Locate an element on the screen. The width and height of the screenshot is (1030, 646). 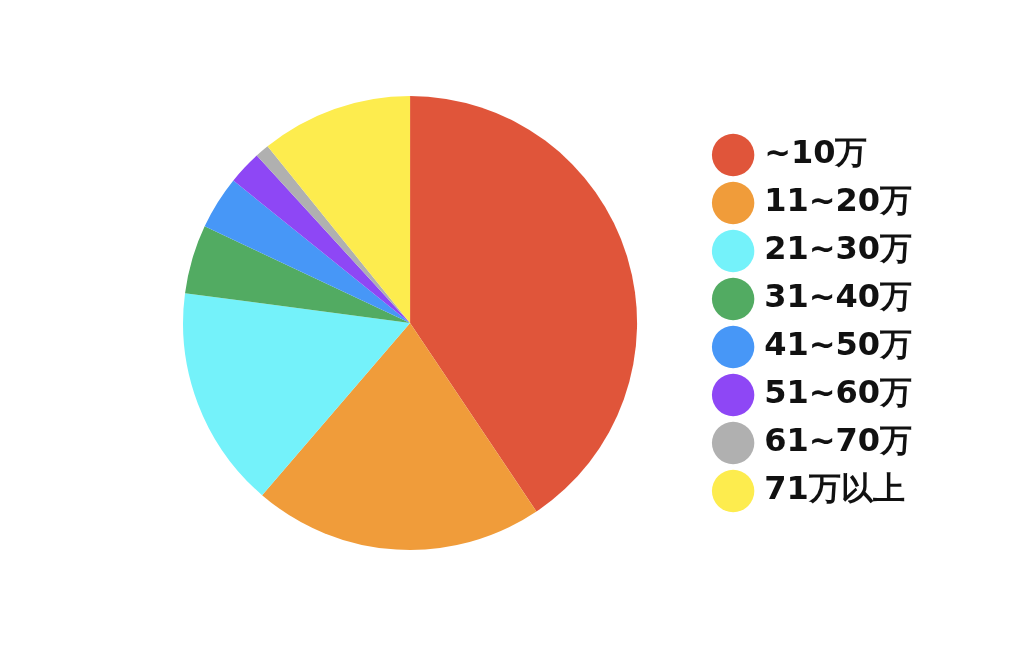
legend-label: 61~70万 is located at coordinates (838, 440).